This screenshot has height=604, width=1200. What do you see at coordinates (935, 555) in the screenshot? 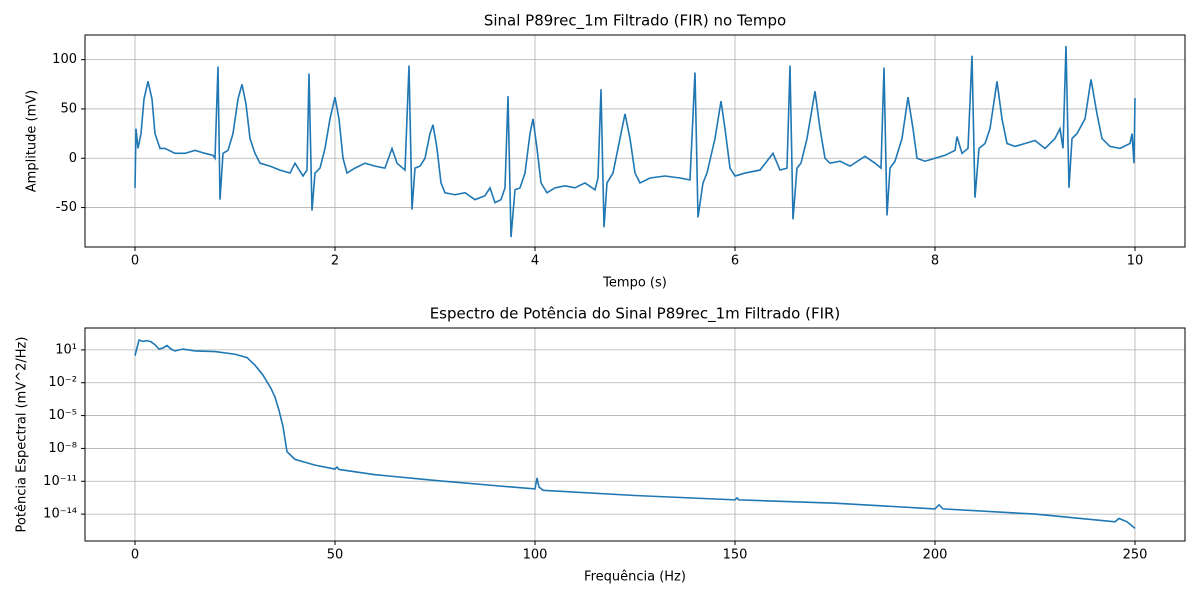
I see `x-tick-label: 200` at bounding box center [935, 555].